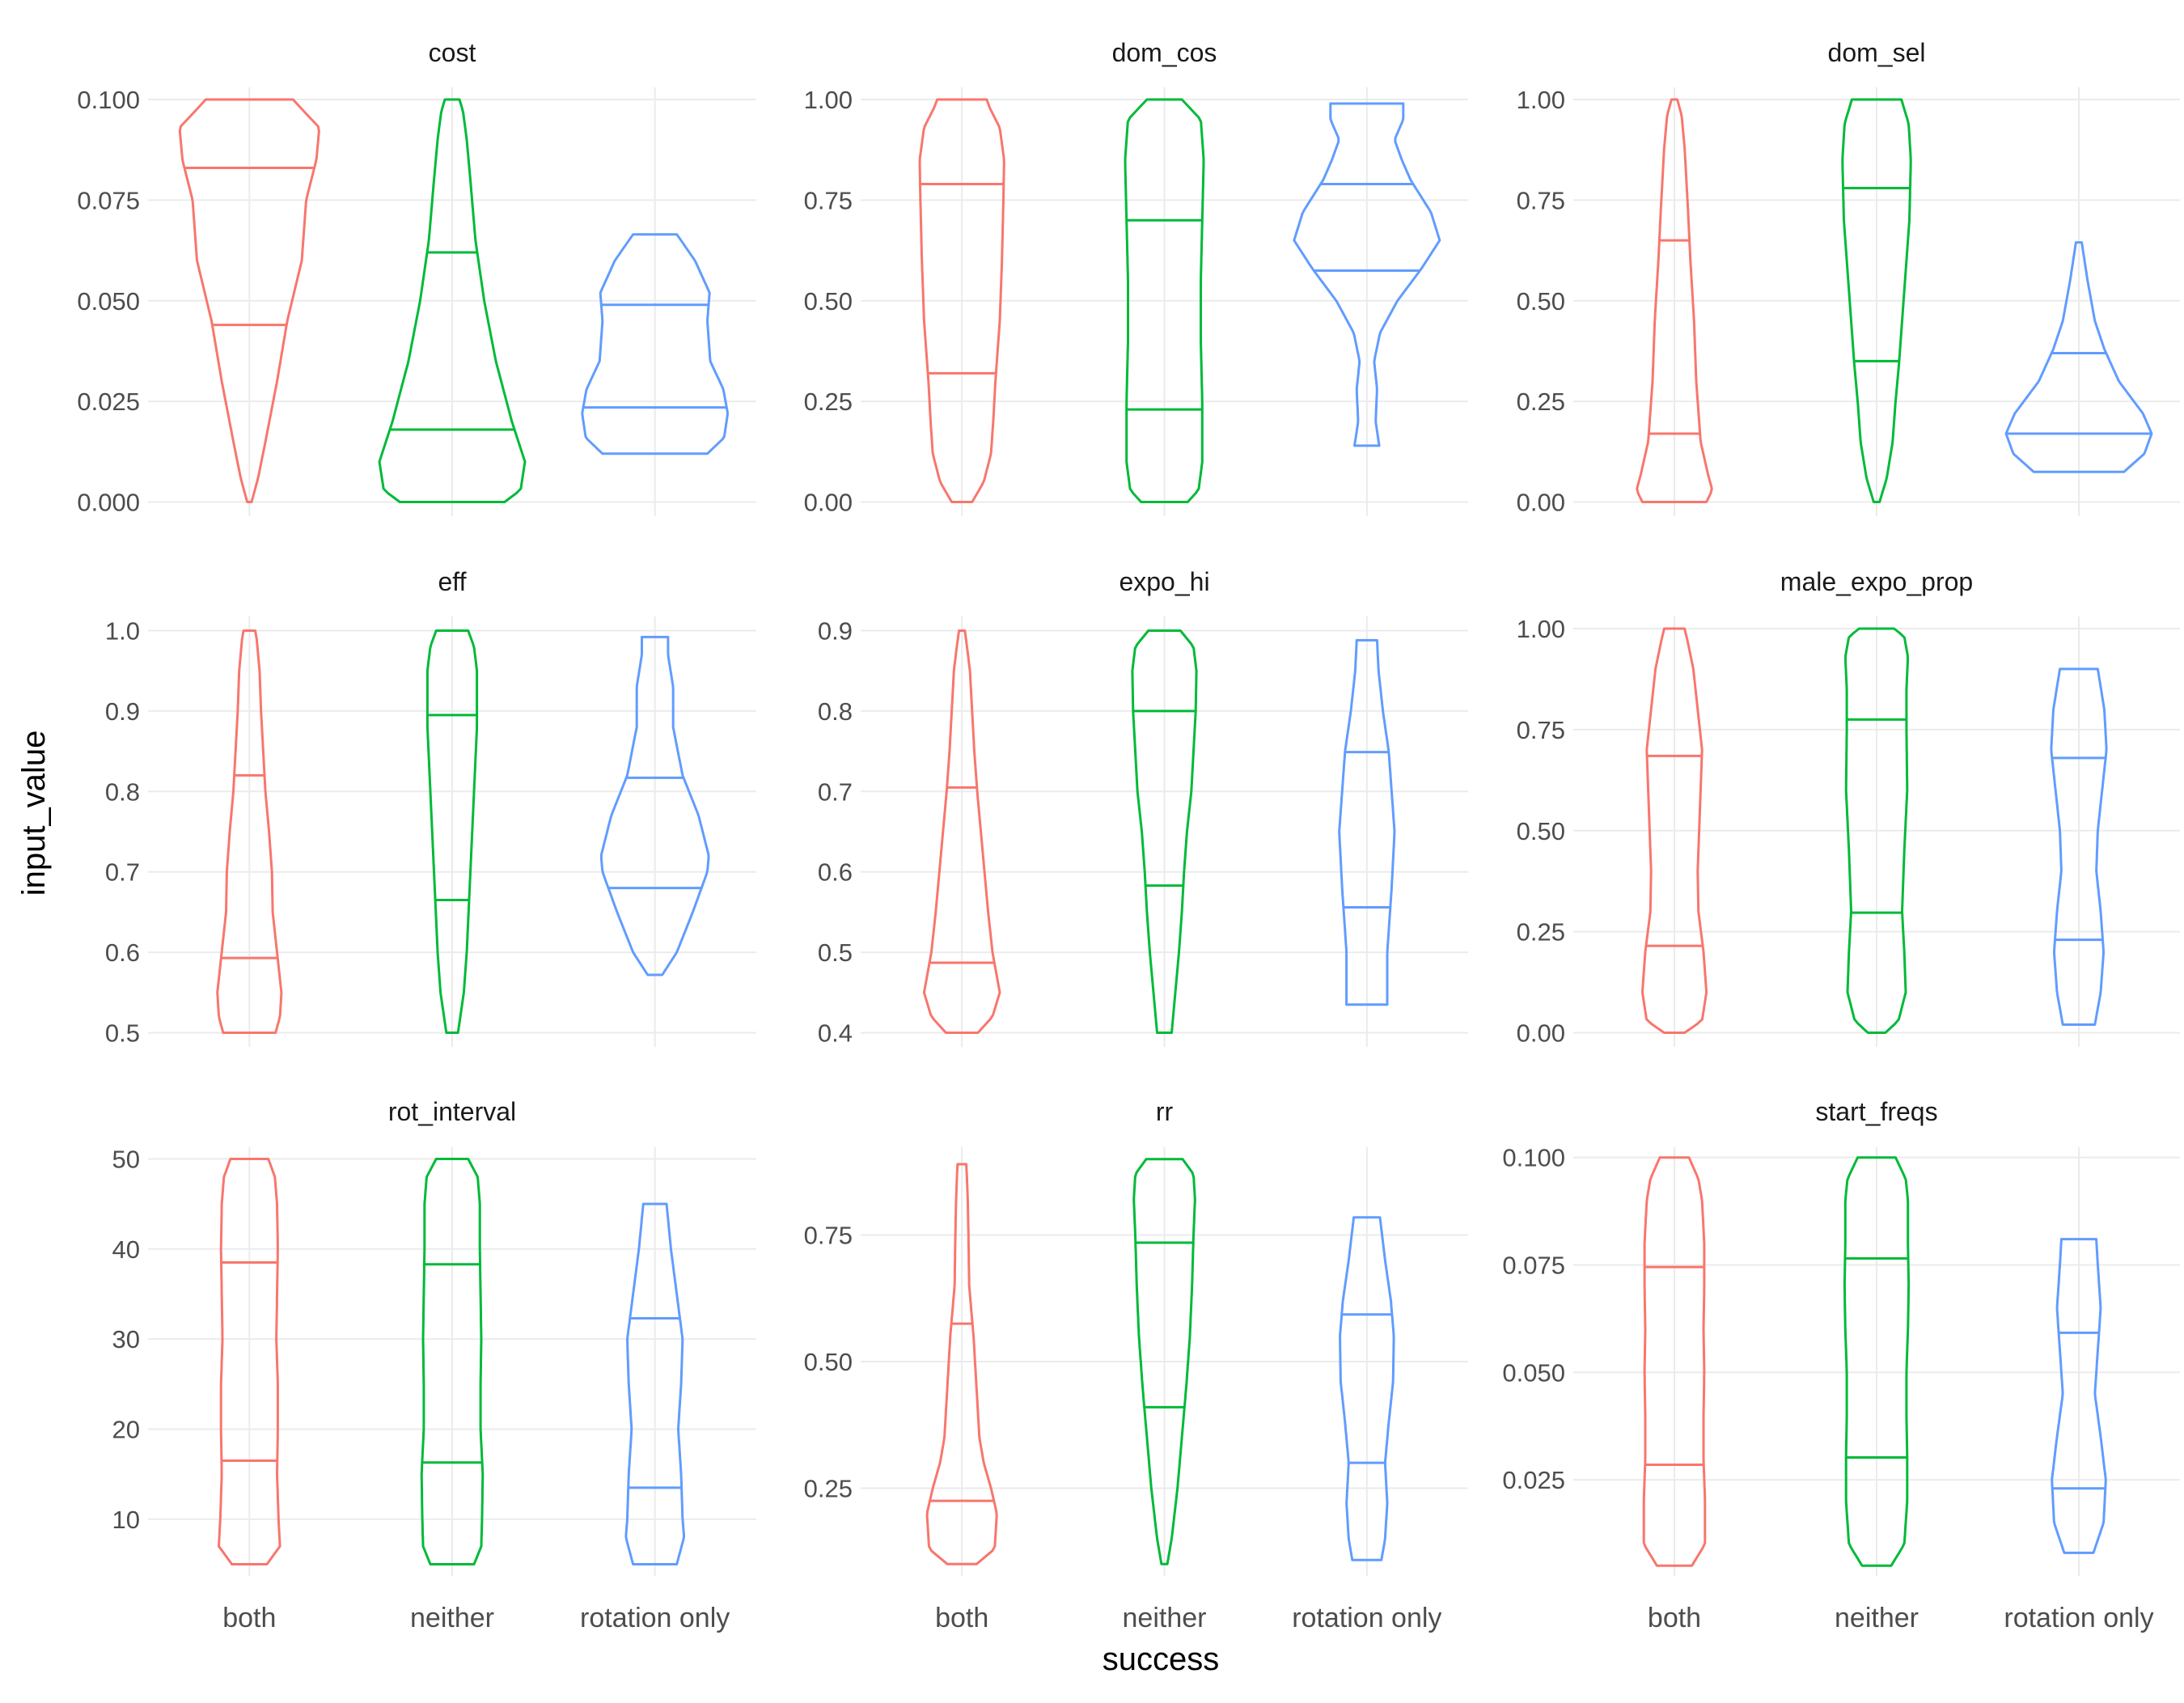 This screenshot has height=1703, width=2184. What do you see at coordinates (126, 1520) in the screenshot?
I see `y-tick-label: 10` at bounding box center [126, 1520].